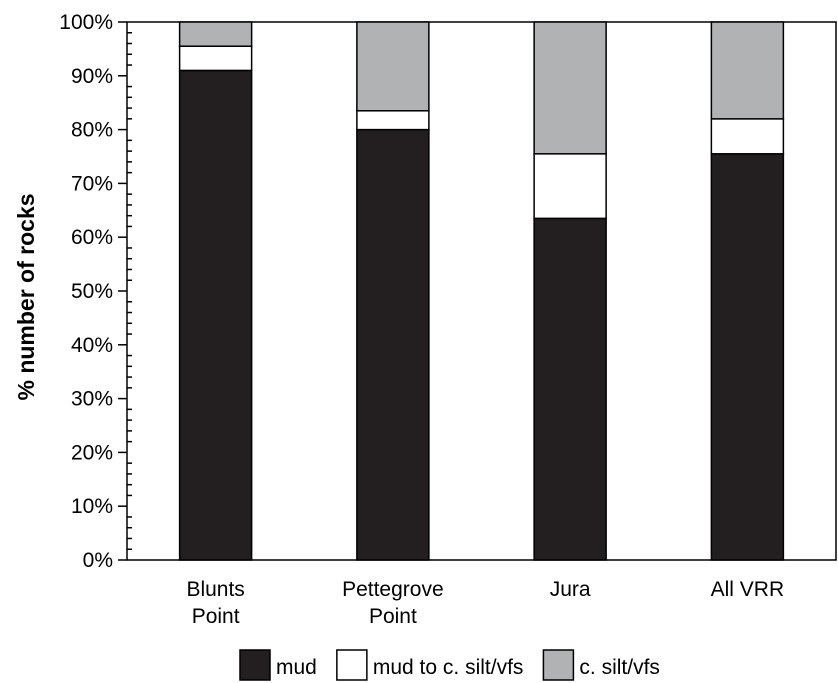 This screenshot has width=838, height=683. What do you see at coordinates (92, 76) in the screenshot?
I see `y-tick-label: 90%` at bounding box center [92, 76].